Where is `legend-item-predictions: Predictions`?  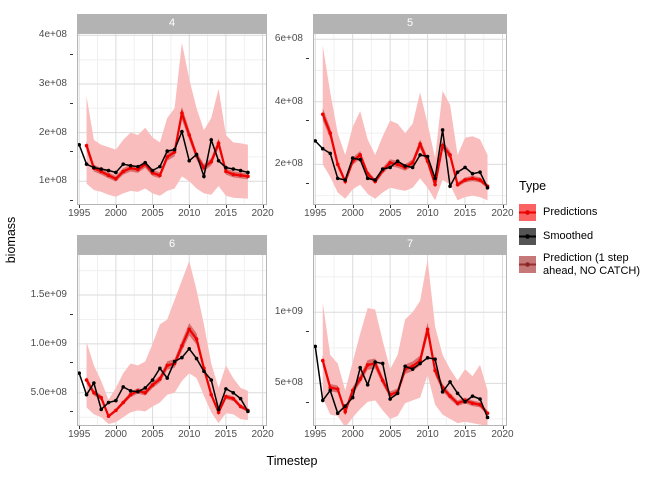 legend-item-predictions: Predictions is located at coordinates (595, 212).